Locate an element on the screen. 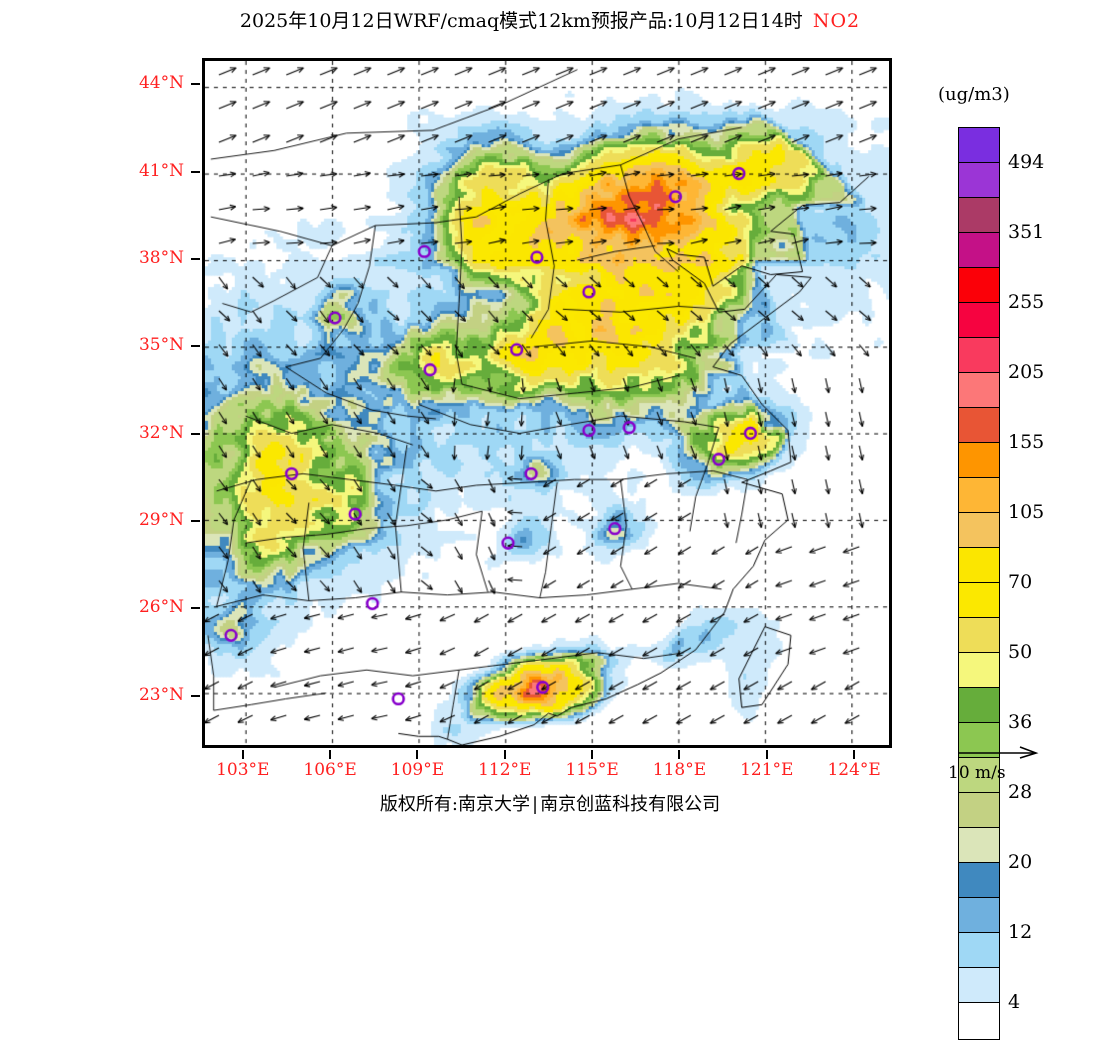 This screenshot has height=1040, width=1100. colorbar-label-70: 70 is located at coordinates (1020, 582).